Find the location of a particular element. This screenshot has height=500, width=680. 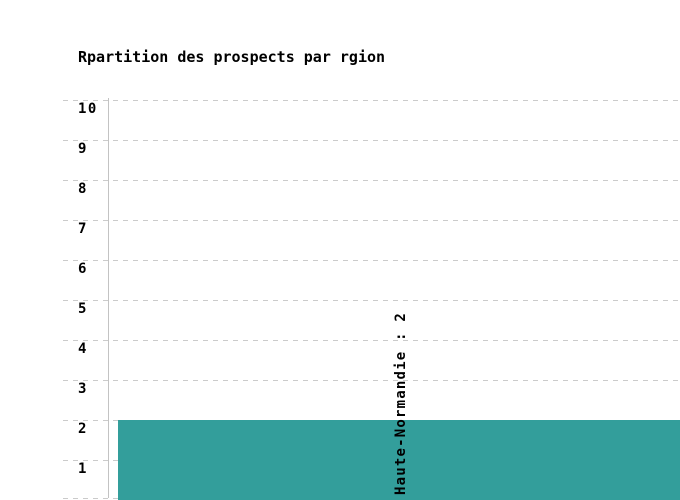

y-axis-tick-label: 8 is located at coordinates (83, 189).